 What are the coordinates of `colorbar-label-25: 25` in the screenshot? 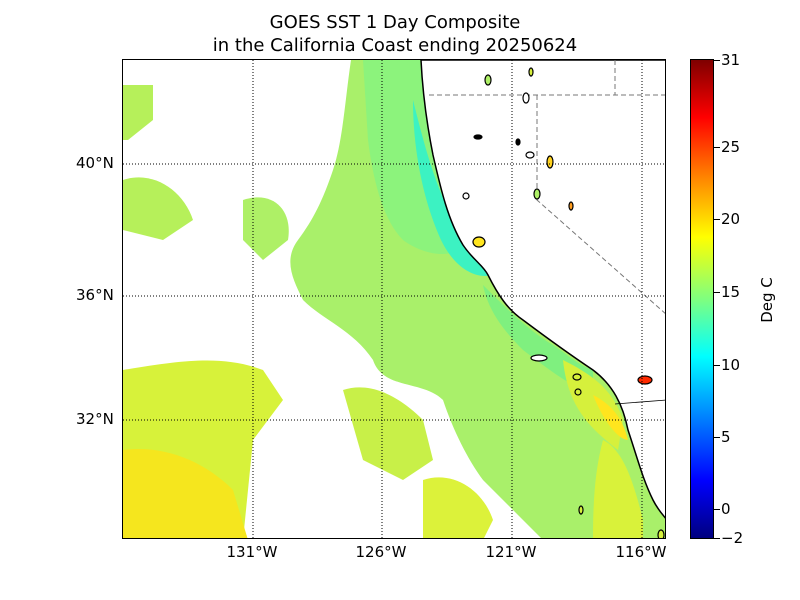 It's located at (731, 147).